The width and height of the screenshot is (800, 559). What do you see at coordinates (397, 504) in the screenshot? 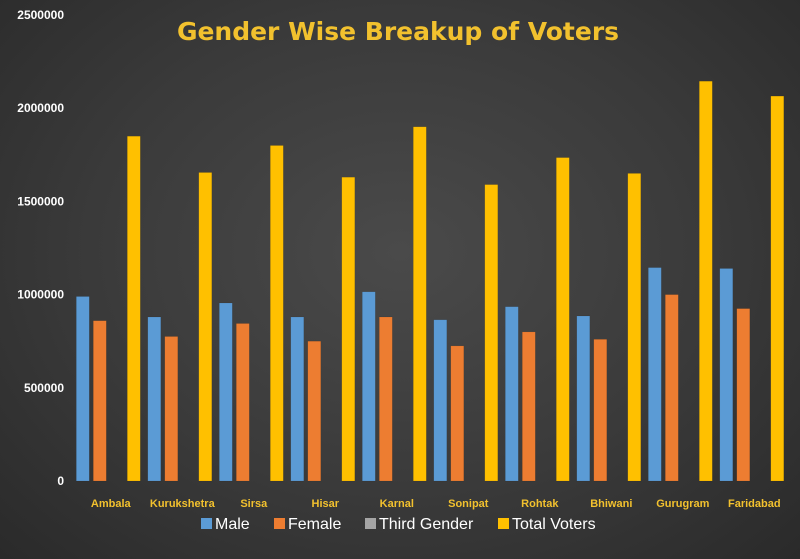
I see `x-tick-label: Karnal` at bounding box center [397, 504].